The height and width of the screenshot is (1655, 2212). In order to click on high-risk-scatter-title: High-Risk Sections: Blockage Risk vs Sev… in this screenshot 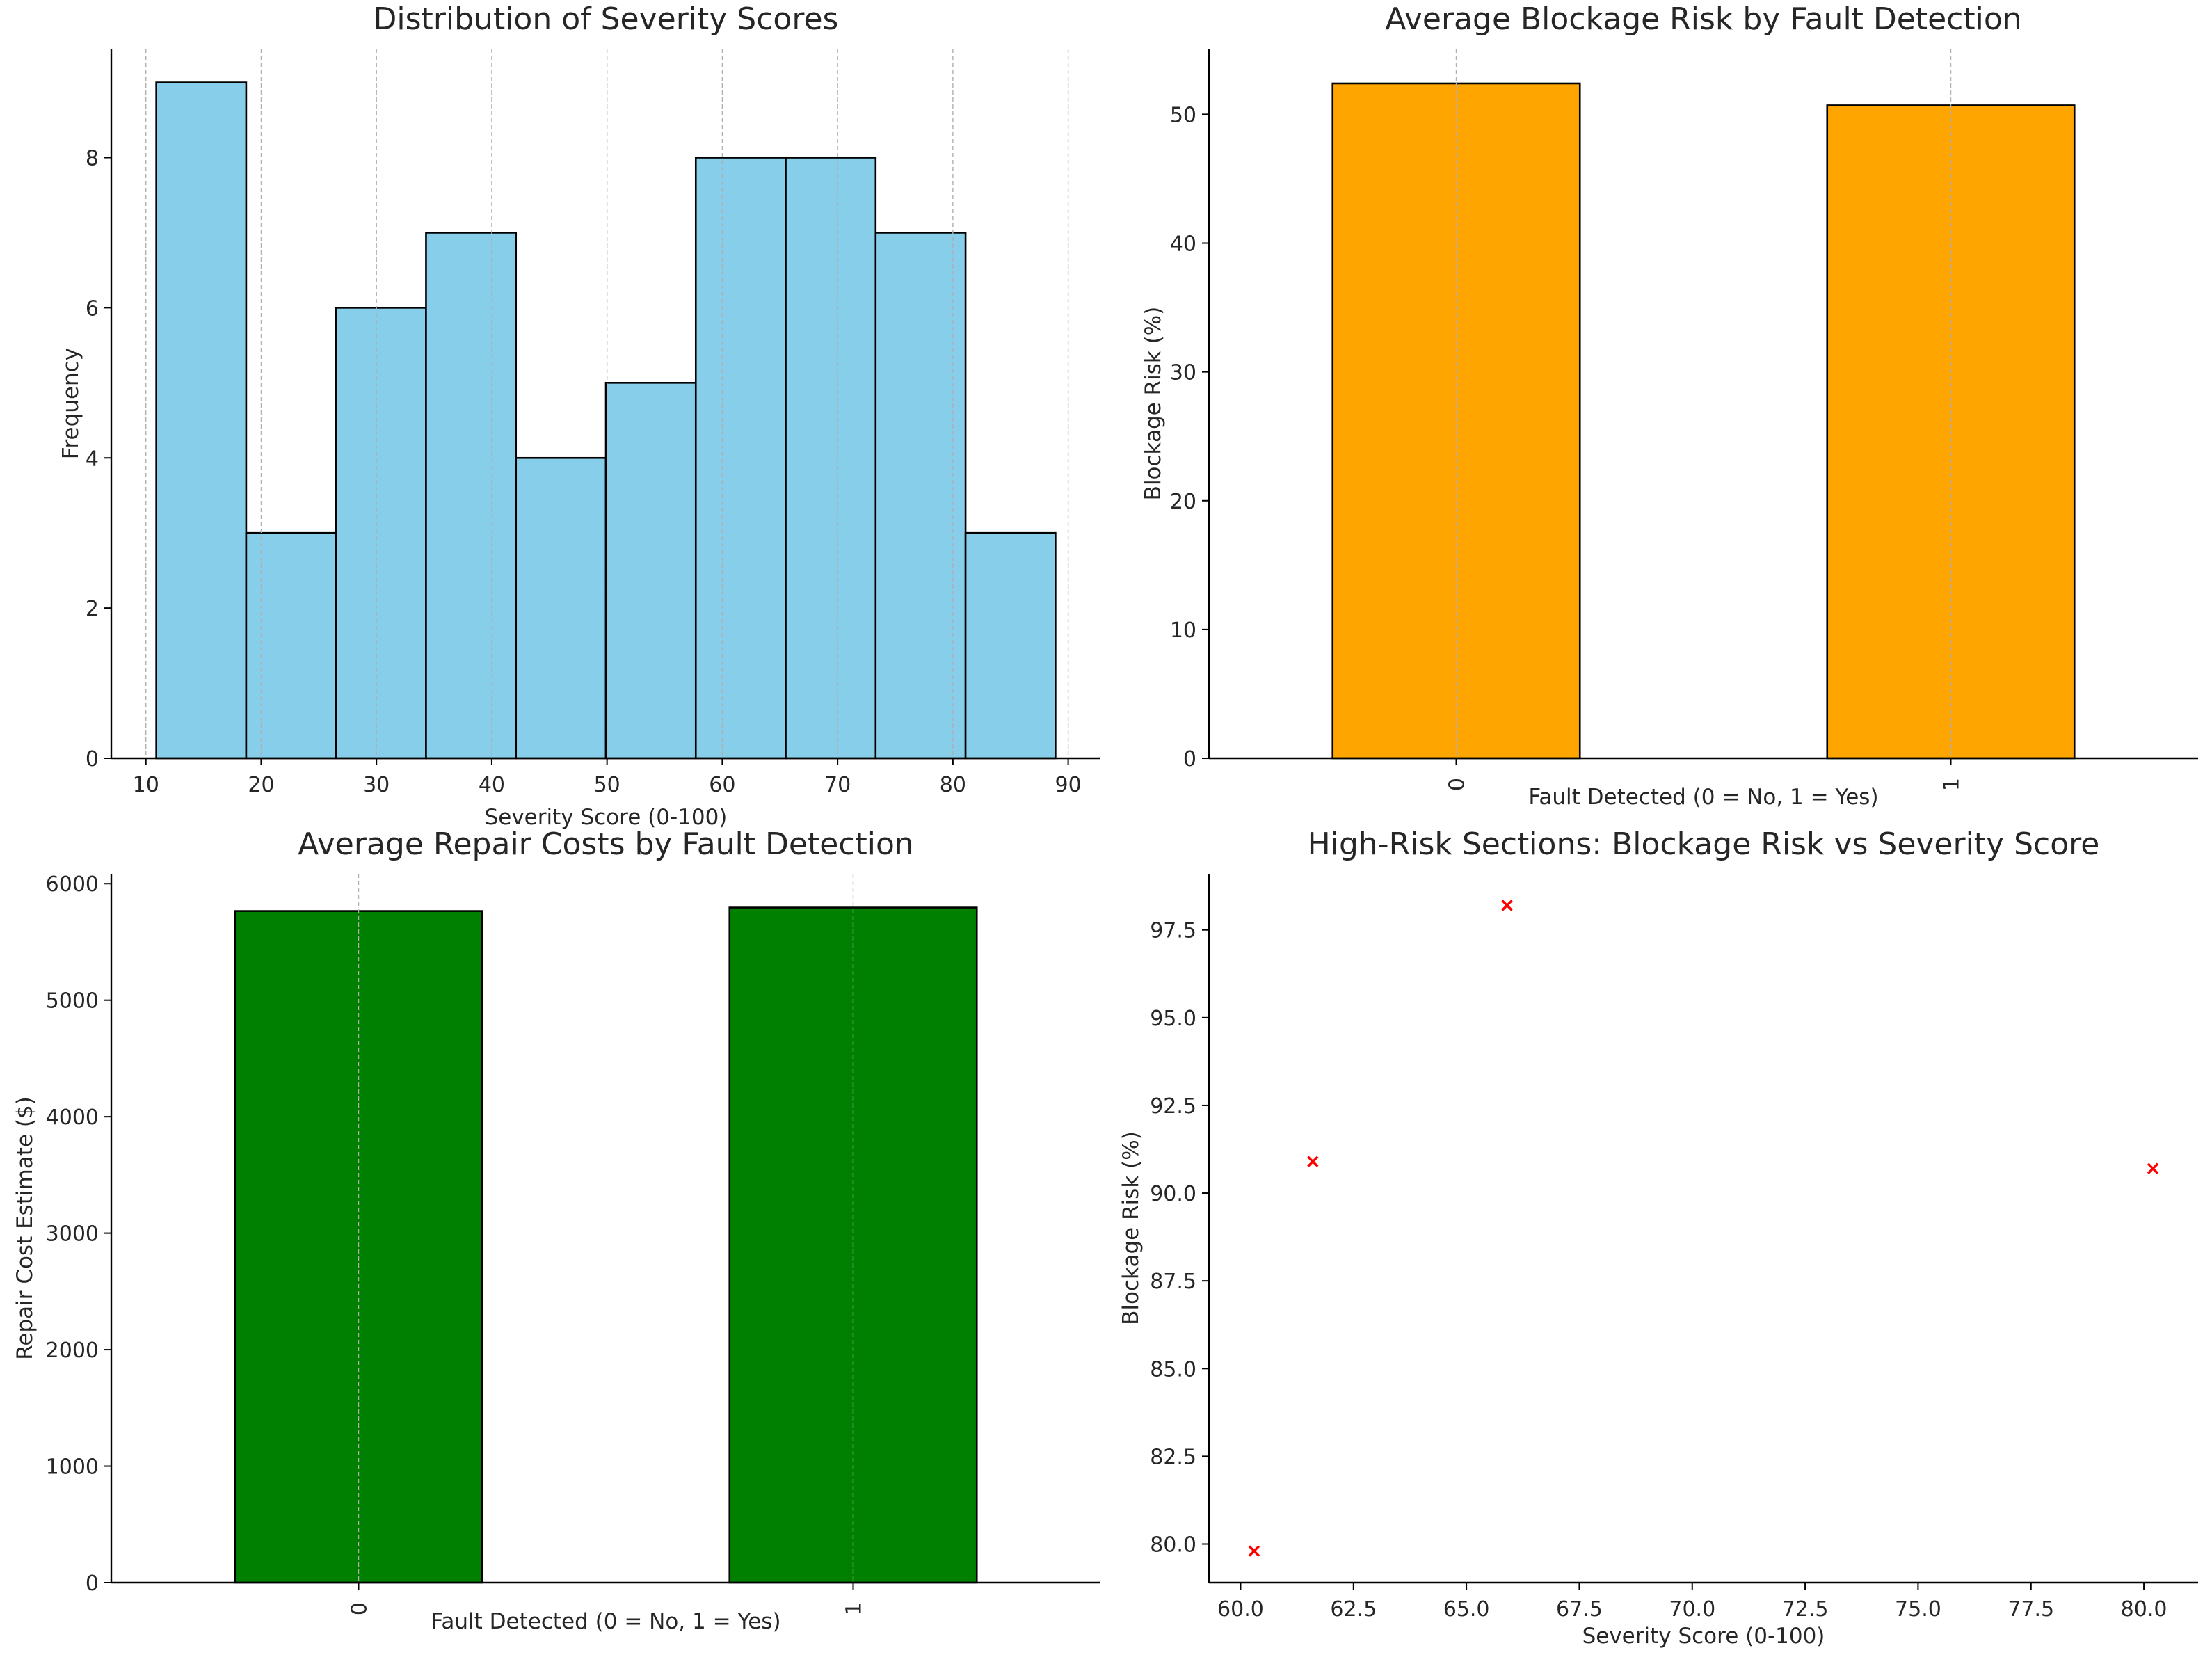, I will do `click(1704, 844)`.